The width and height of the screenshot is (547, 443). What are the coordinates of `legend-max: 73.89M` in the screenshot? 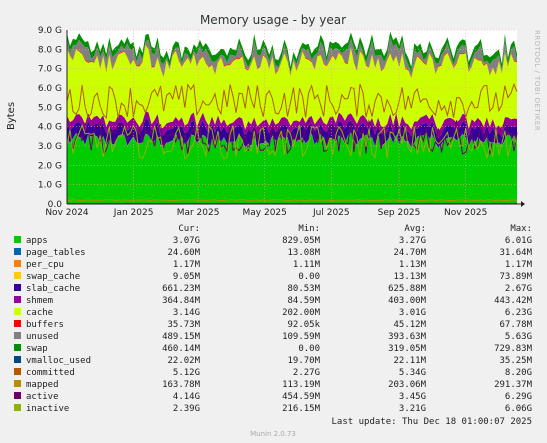 It's located at (515, 277).